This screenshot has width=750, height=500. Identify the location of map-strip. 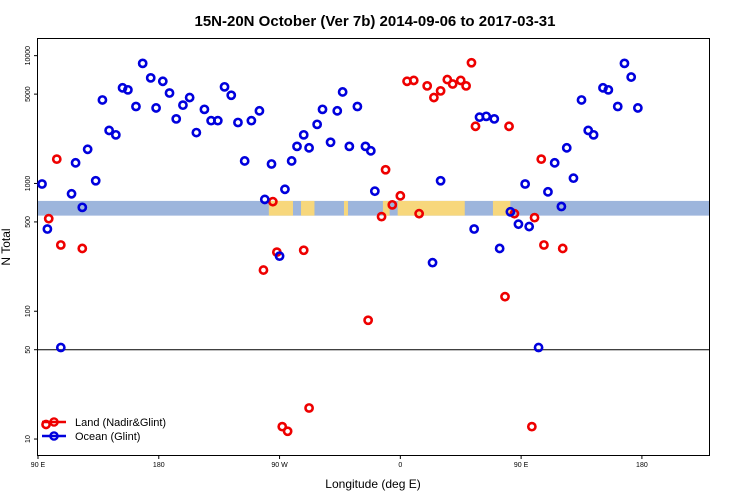
(373, 208).